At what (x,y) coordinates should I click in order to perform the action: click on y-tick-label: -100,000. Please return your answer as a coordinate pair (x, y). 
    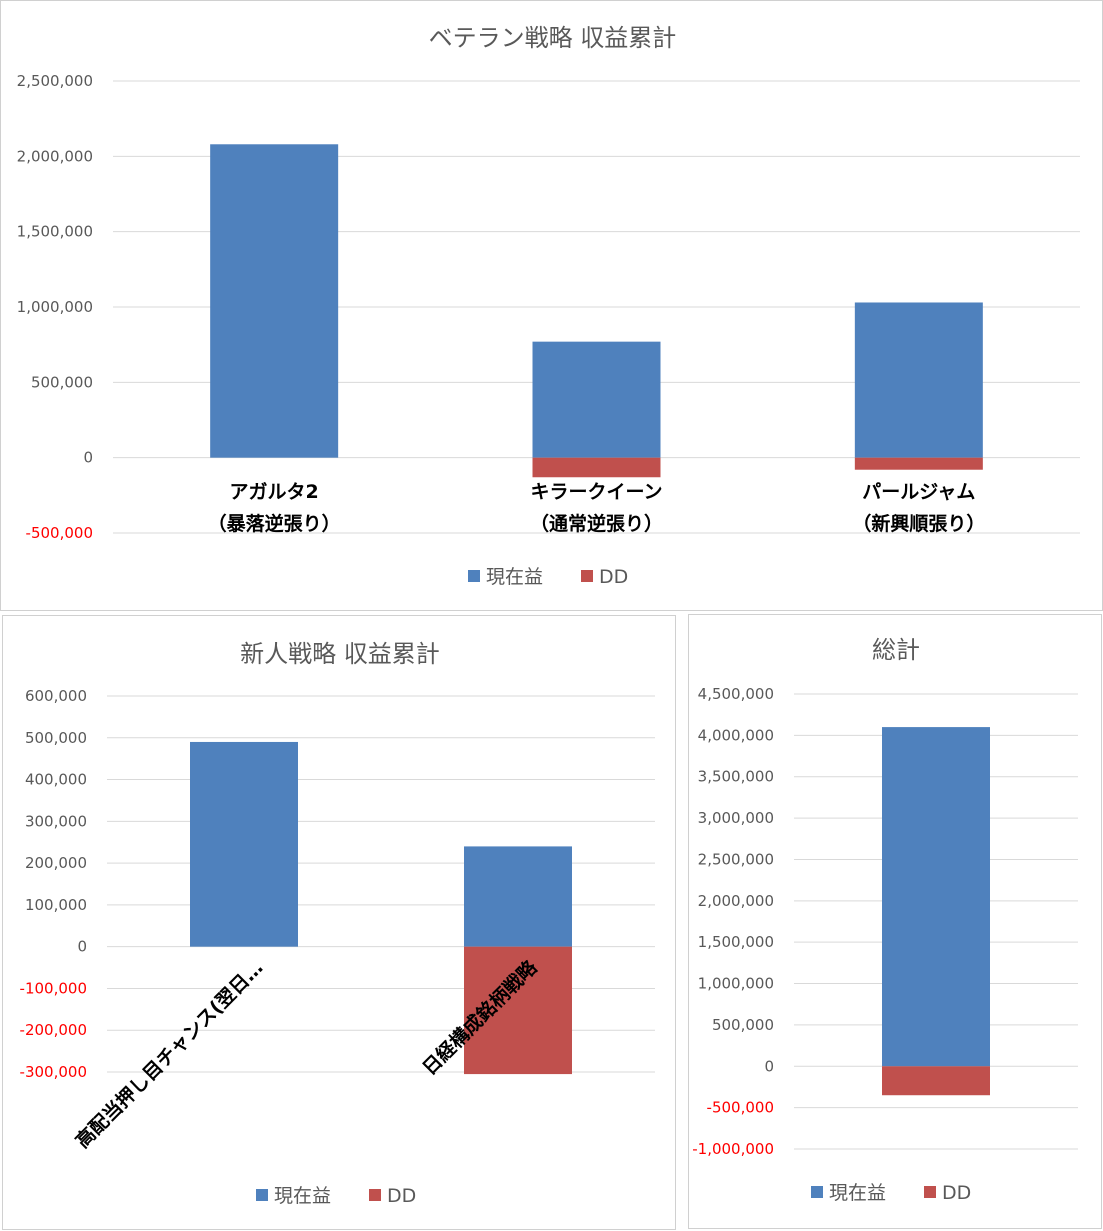
    Looking at the image, I should click on (53, 988).